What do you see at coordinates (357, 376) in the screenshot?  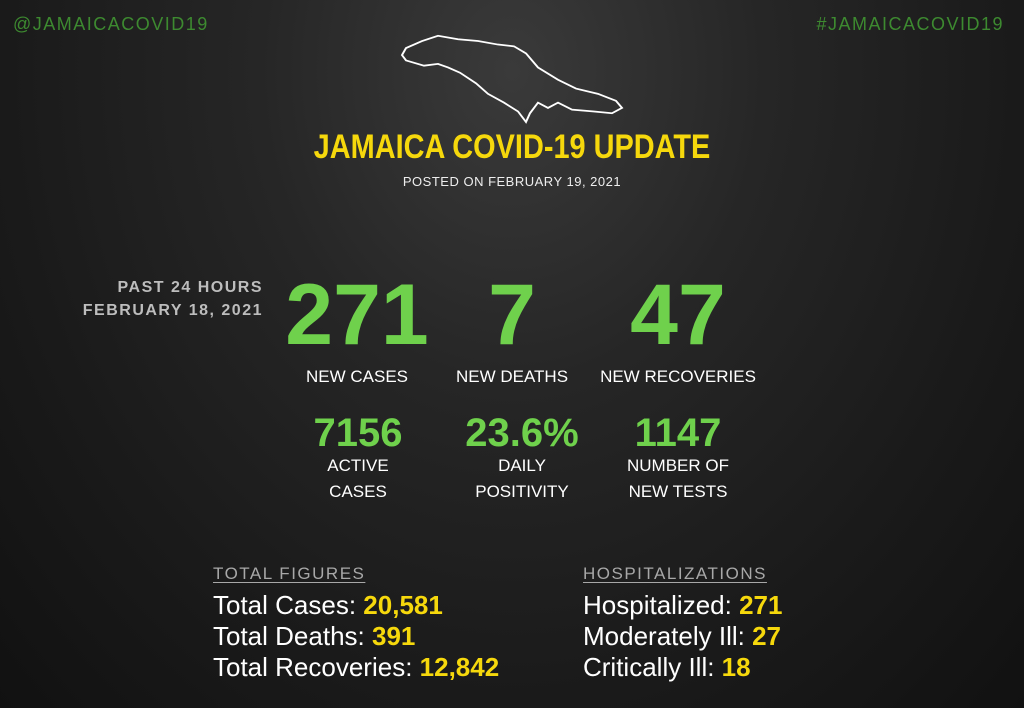 I see `stat-label: NEW CASES` at bounding box center [357, 376].